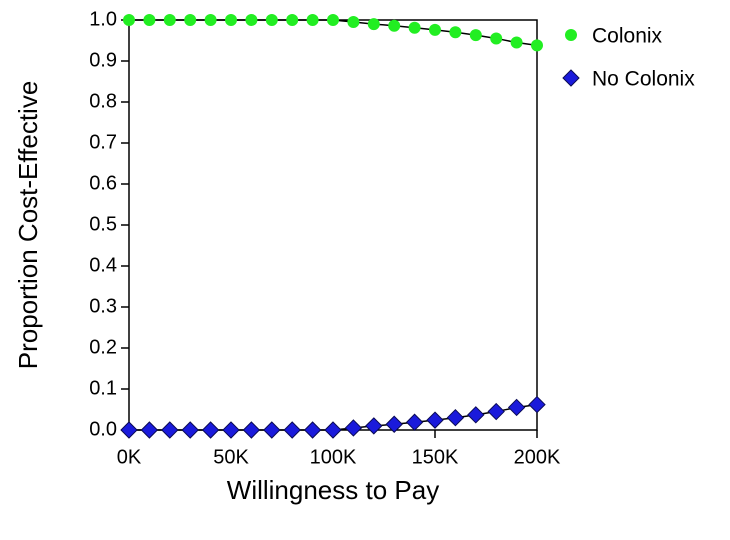 The height and width of the screenshot is (540, 730). Describe the element at coordinates (103, 224) in the screenshot. I see `y-tick-label: 0.5` at that location.